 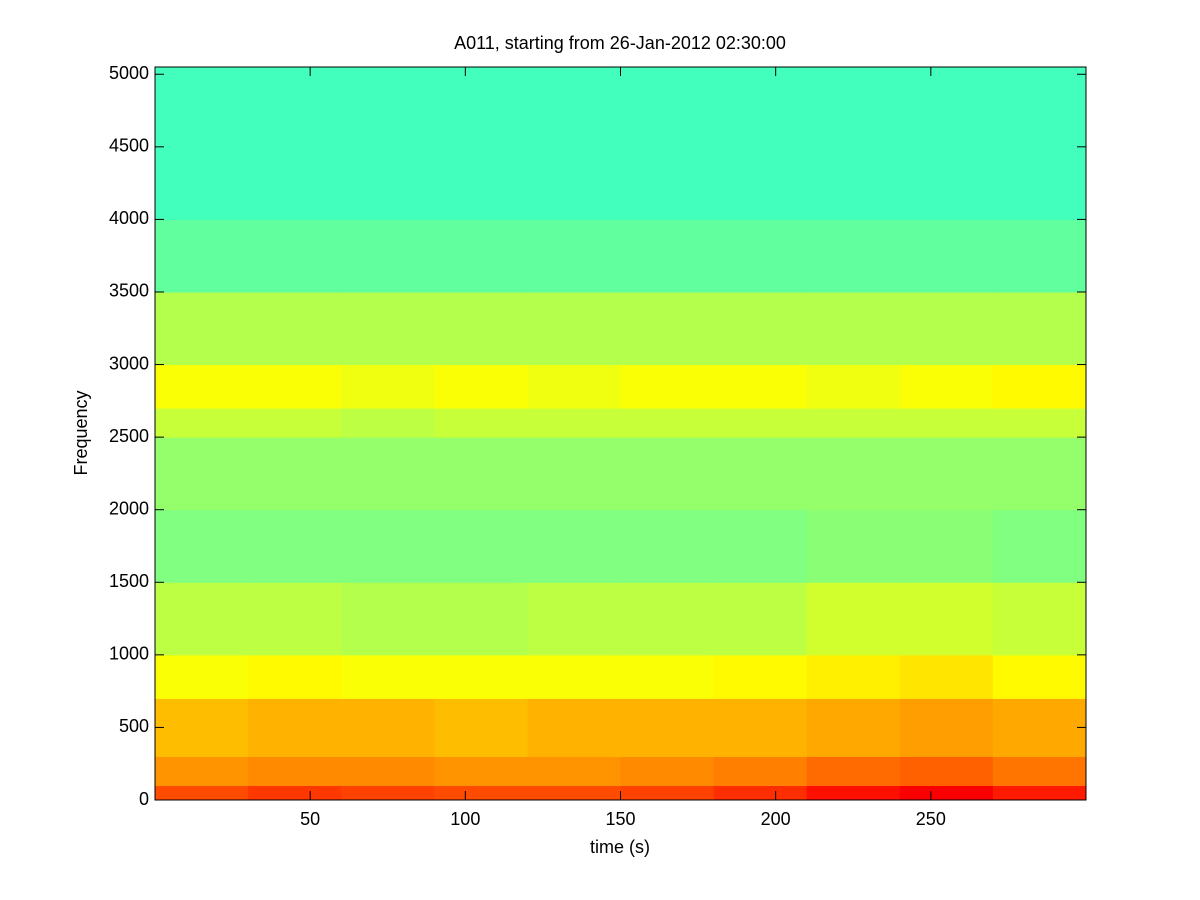 What do you see at coordinates (931, 819) in the screenshot?
I see `x-tick-label: 250` at bounding box center [931, 819].